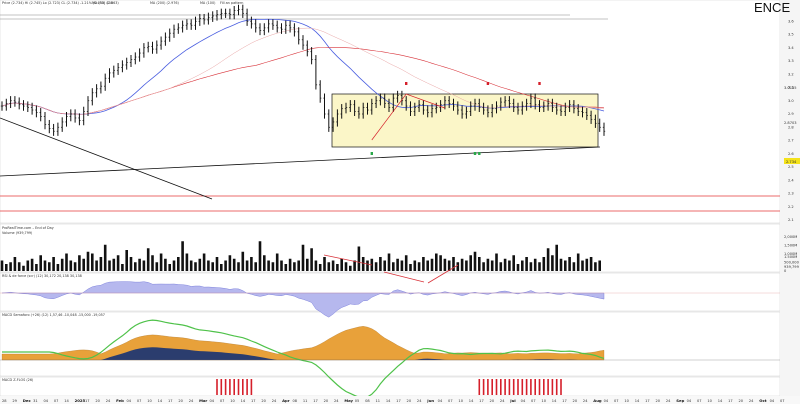 This screenshot has height=404, width=800. I want to click on macd-line-green, so click(303, 359).